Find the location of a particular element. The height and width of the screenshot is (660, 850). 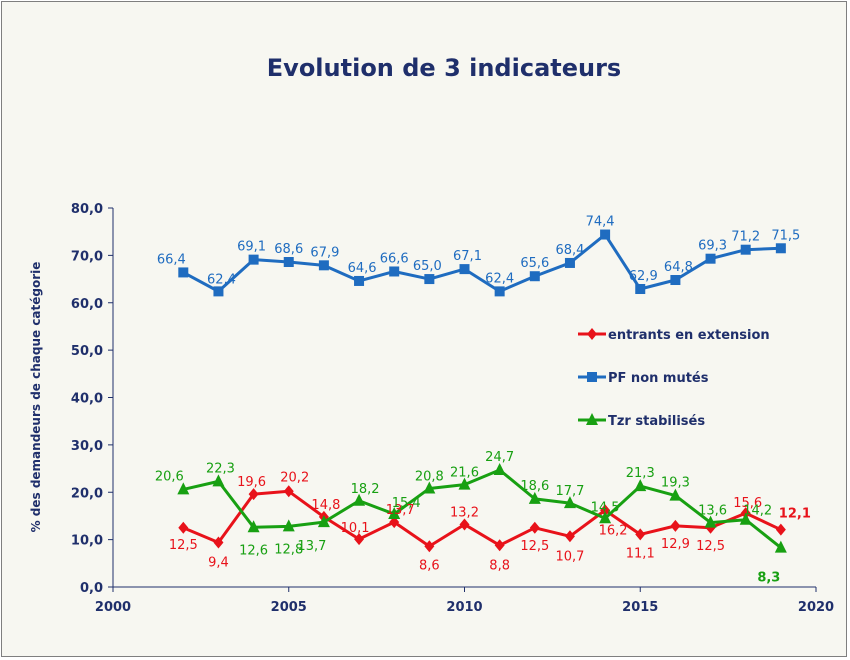

data-label-entrants-en-extension: 13,7 is located at coordinates (400, 510).